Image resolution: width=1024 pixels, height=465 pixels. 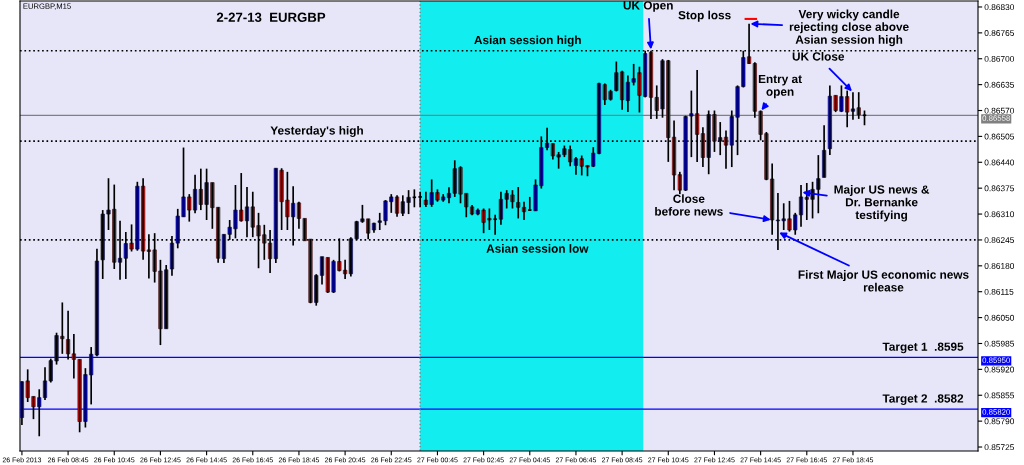 I want to click on annotation: UK Close, so click(x=818, y=56).